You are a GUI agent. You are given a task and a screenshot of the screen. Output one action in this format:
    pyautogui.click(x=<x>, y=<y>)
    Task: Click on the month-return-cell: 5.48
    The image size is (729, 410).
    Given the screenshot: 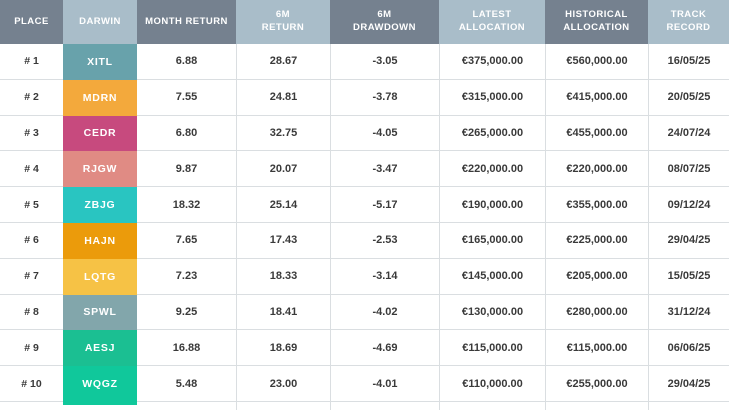 What is the action you would take?
    pyautogui.click(x=186, y=384)
    